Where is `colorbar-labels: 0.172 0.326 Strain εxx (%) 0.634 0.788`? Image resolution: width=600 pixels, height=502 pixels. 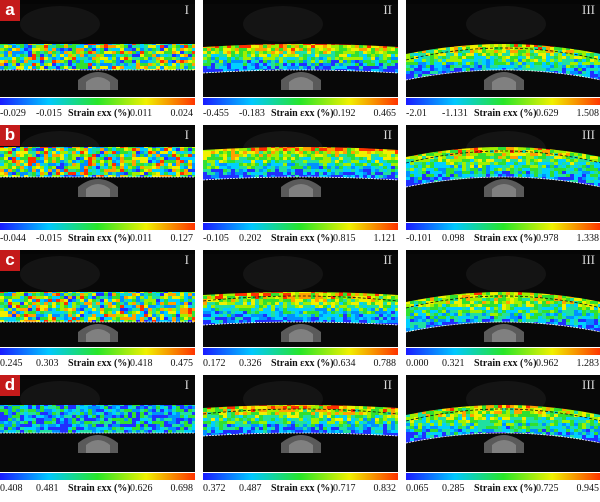
colorbar-labels: 0.172 0.326 Strain εxx (%) 0.634 0.788 is located at coordinates (300, 364).